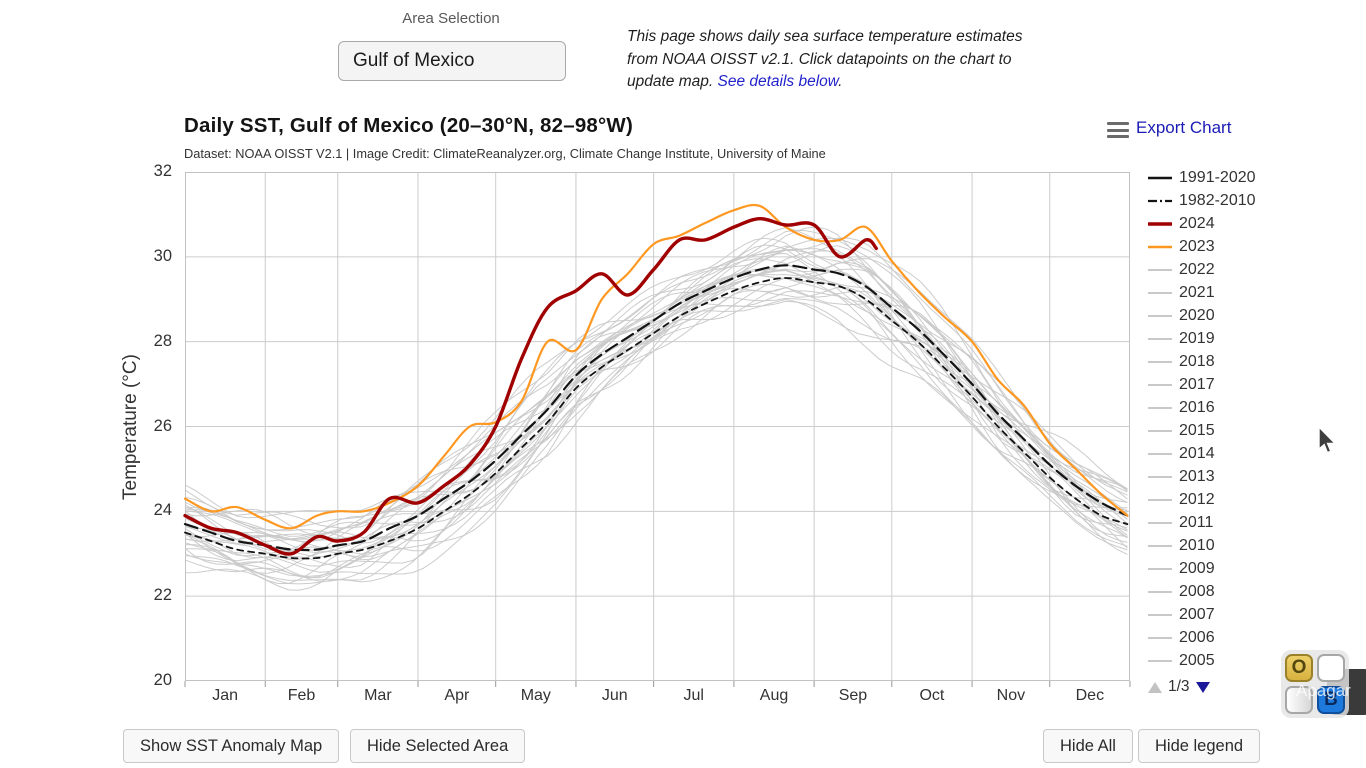  I want to click on legend-label: 2012, so click(1197, 499).